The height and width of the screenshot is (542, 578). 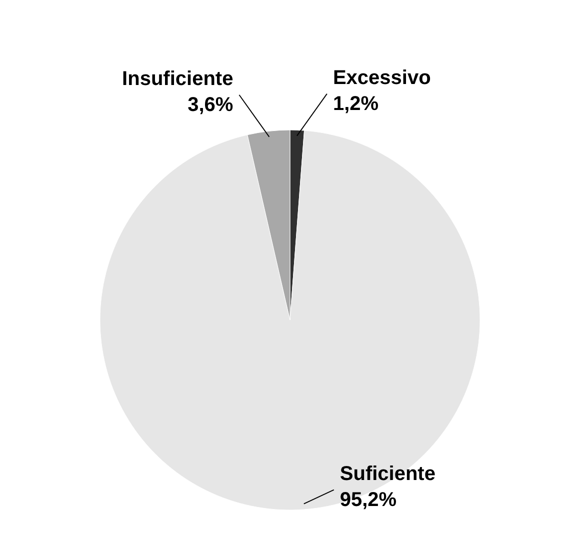 I want to click on slice-label: Suficiente, so click(x=388, y=473).